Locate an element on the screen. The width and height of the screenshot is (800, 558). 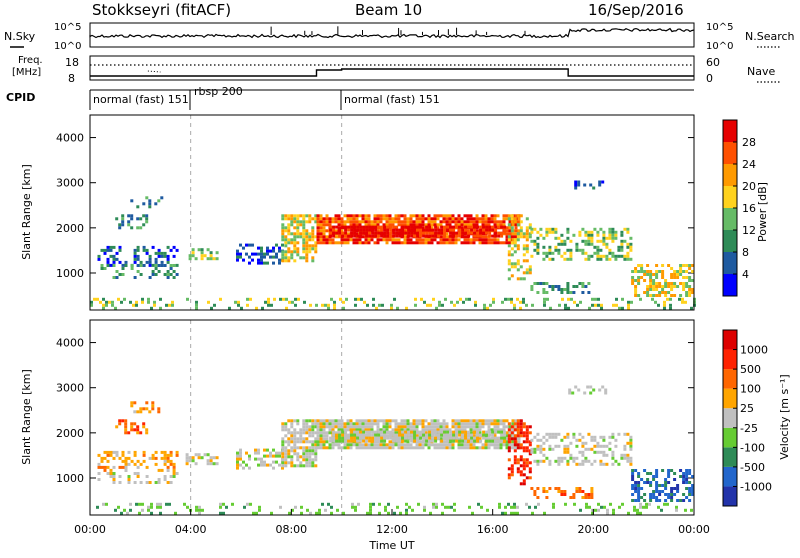
range-tick-label: 1000 is located at coordinates (70, 478).